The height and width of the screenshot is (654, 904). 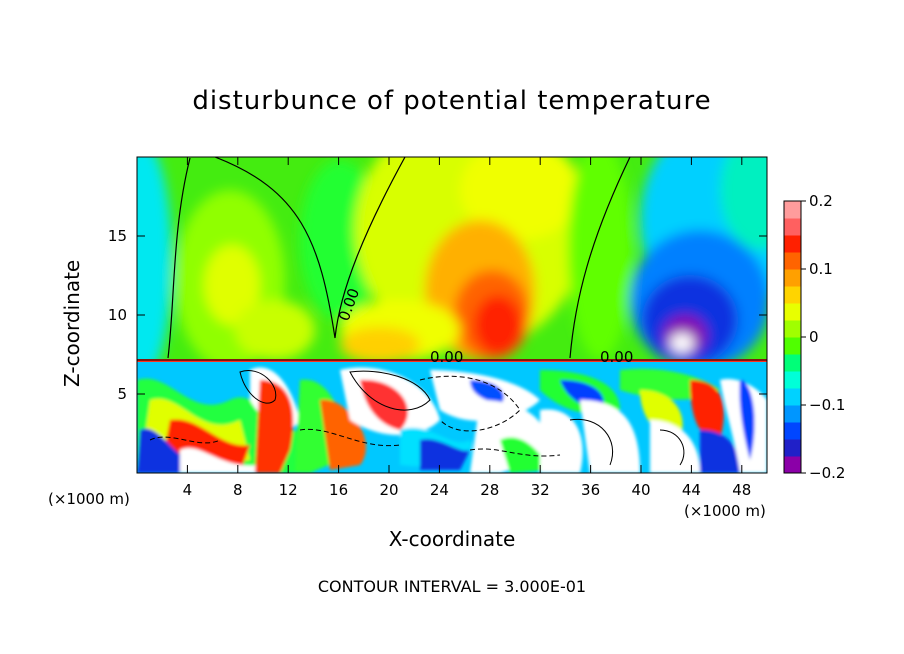 What do you see at coordinates (489, 490) in the screenshot?
I see `x-tick-label: 28` at bounding box center [489, 490].